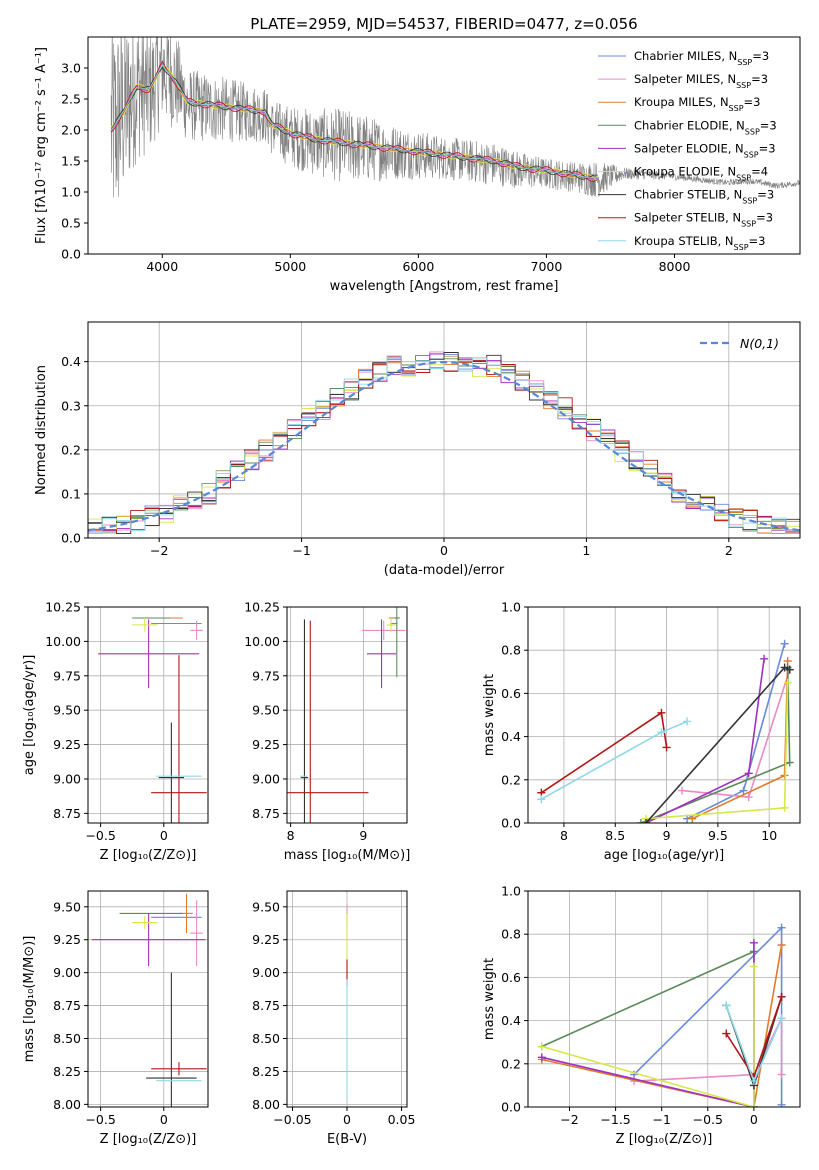 The image size is (819, 1170). I want to click on y-tick-label: 0.5, so click(71, 223).